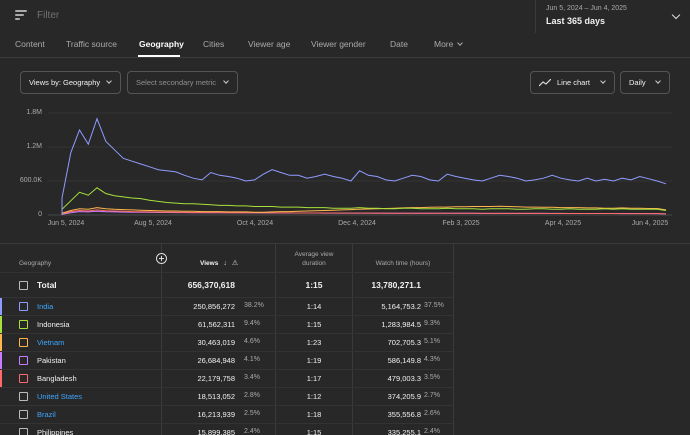 The height and width of the screenshot is (435, 690). Describe the element at coordinates (65, 82) in the screenshot. I see `primary-metric-label: Views by: Geography` at that location.